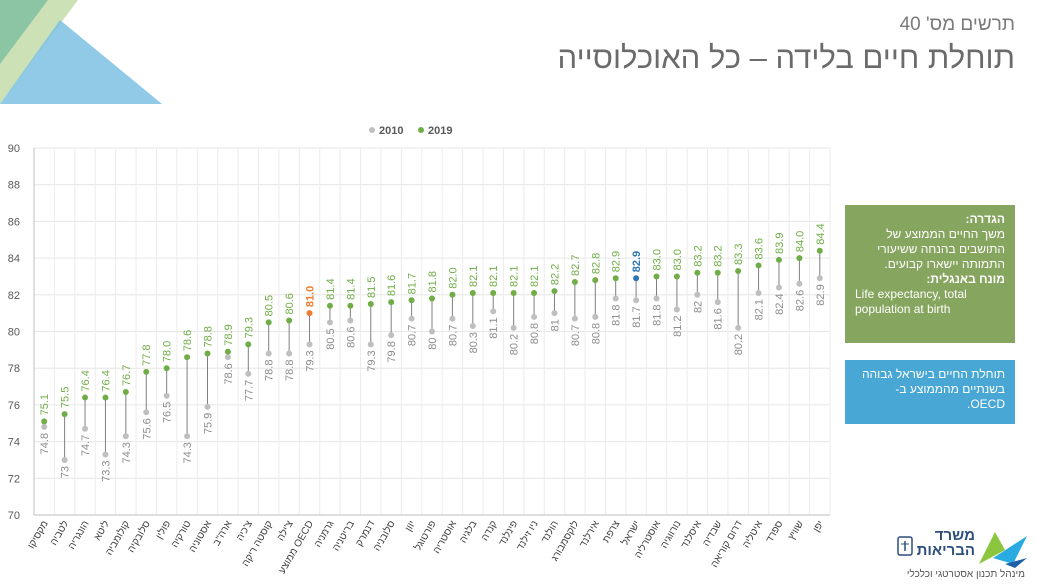 The width and height of the screenshot is (1037, 584). Describe the element at coordinates (14, 406) in the screenshot. I see `y-tick-label: 76` at that location.